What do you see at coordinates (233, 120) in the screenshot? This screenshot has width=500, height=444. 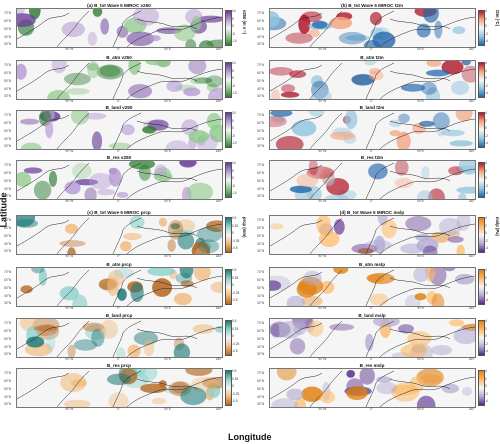 I see `colorbar-tick: 5` at bounding box center [233, 120].